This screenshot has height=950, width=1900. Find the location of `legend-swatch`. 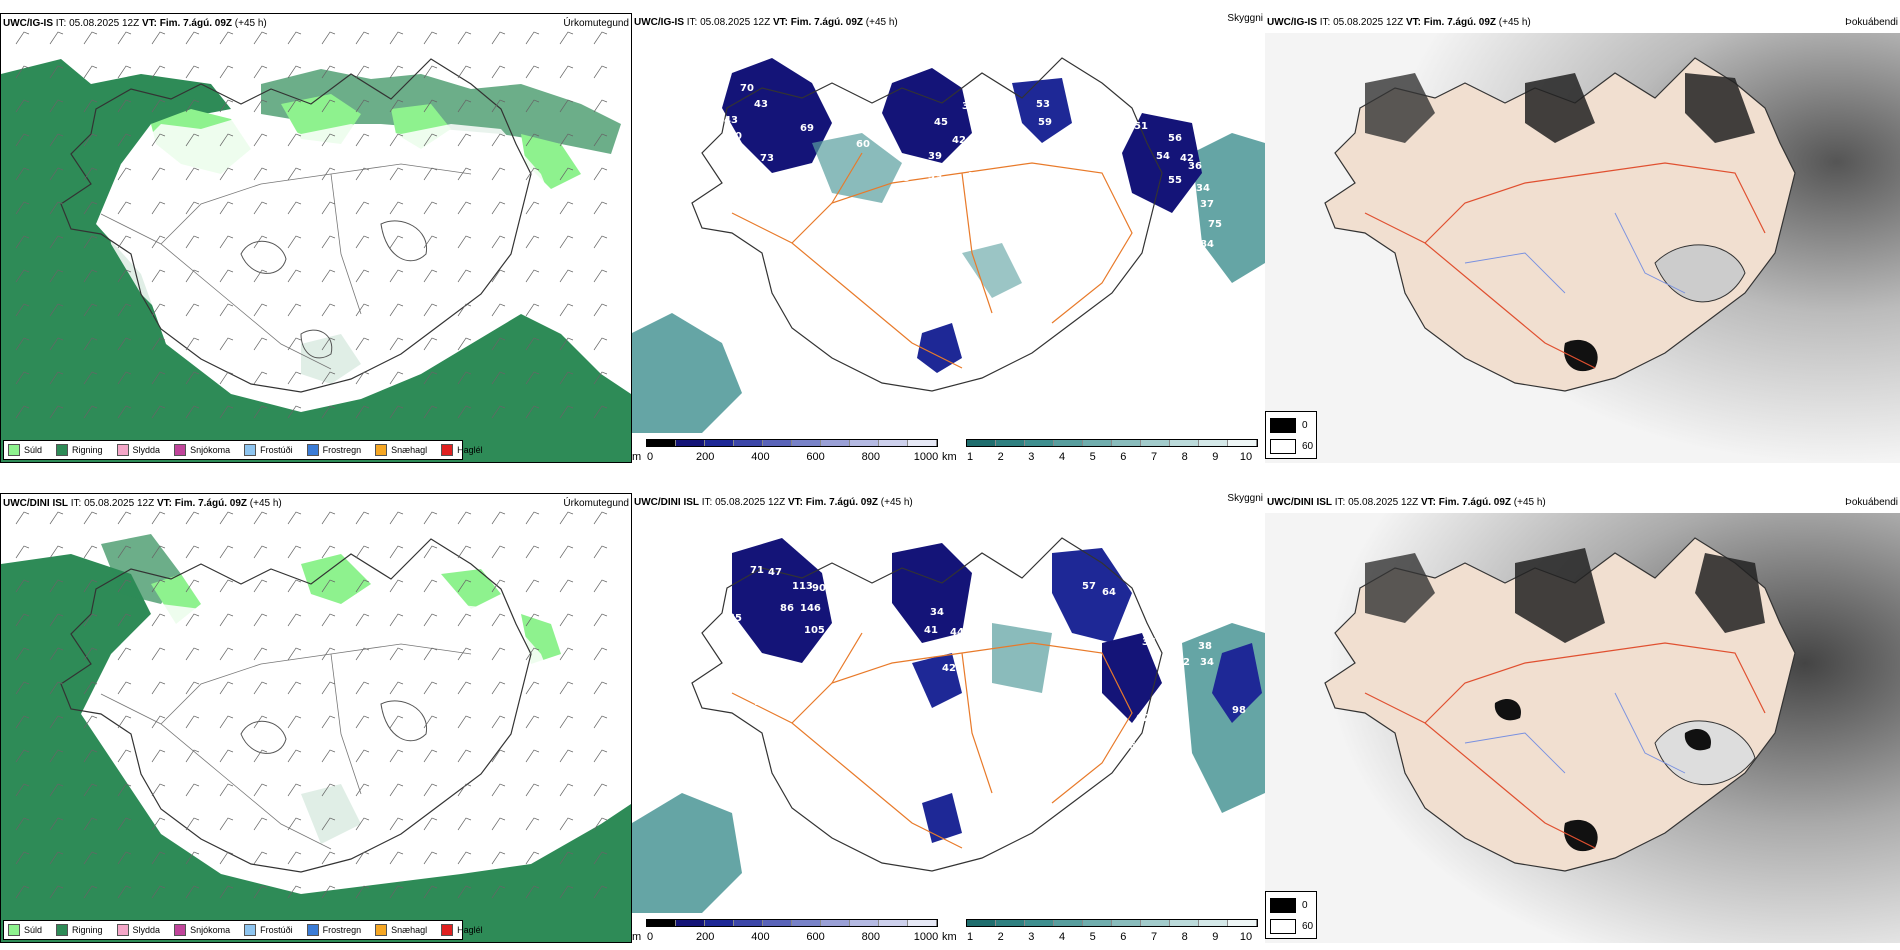

legend-swatch is located at coordinates (447, 450).